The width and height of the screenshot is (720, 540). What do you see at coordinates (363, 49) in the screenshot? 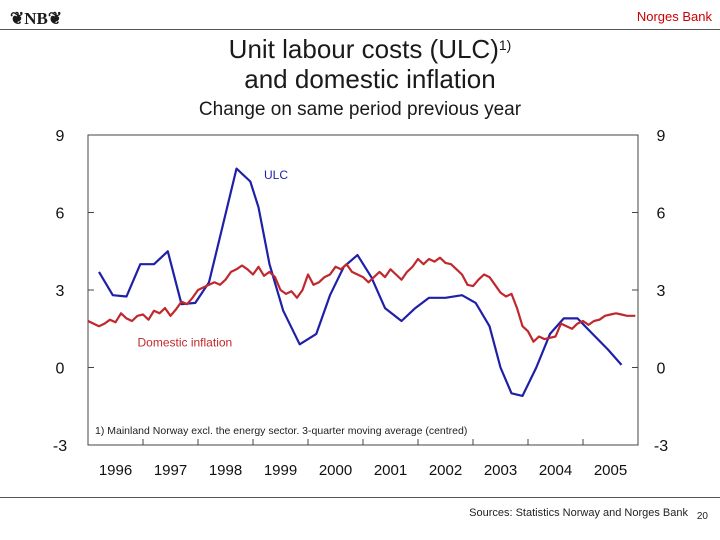
I see `chart-title-line1: Unit labour costs (ULC)` at bounding box center [363, 49].